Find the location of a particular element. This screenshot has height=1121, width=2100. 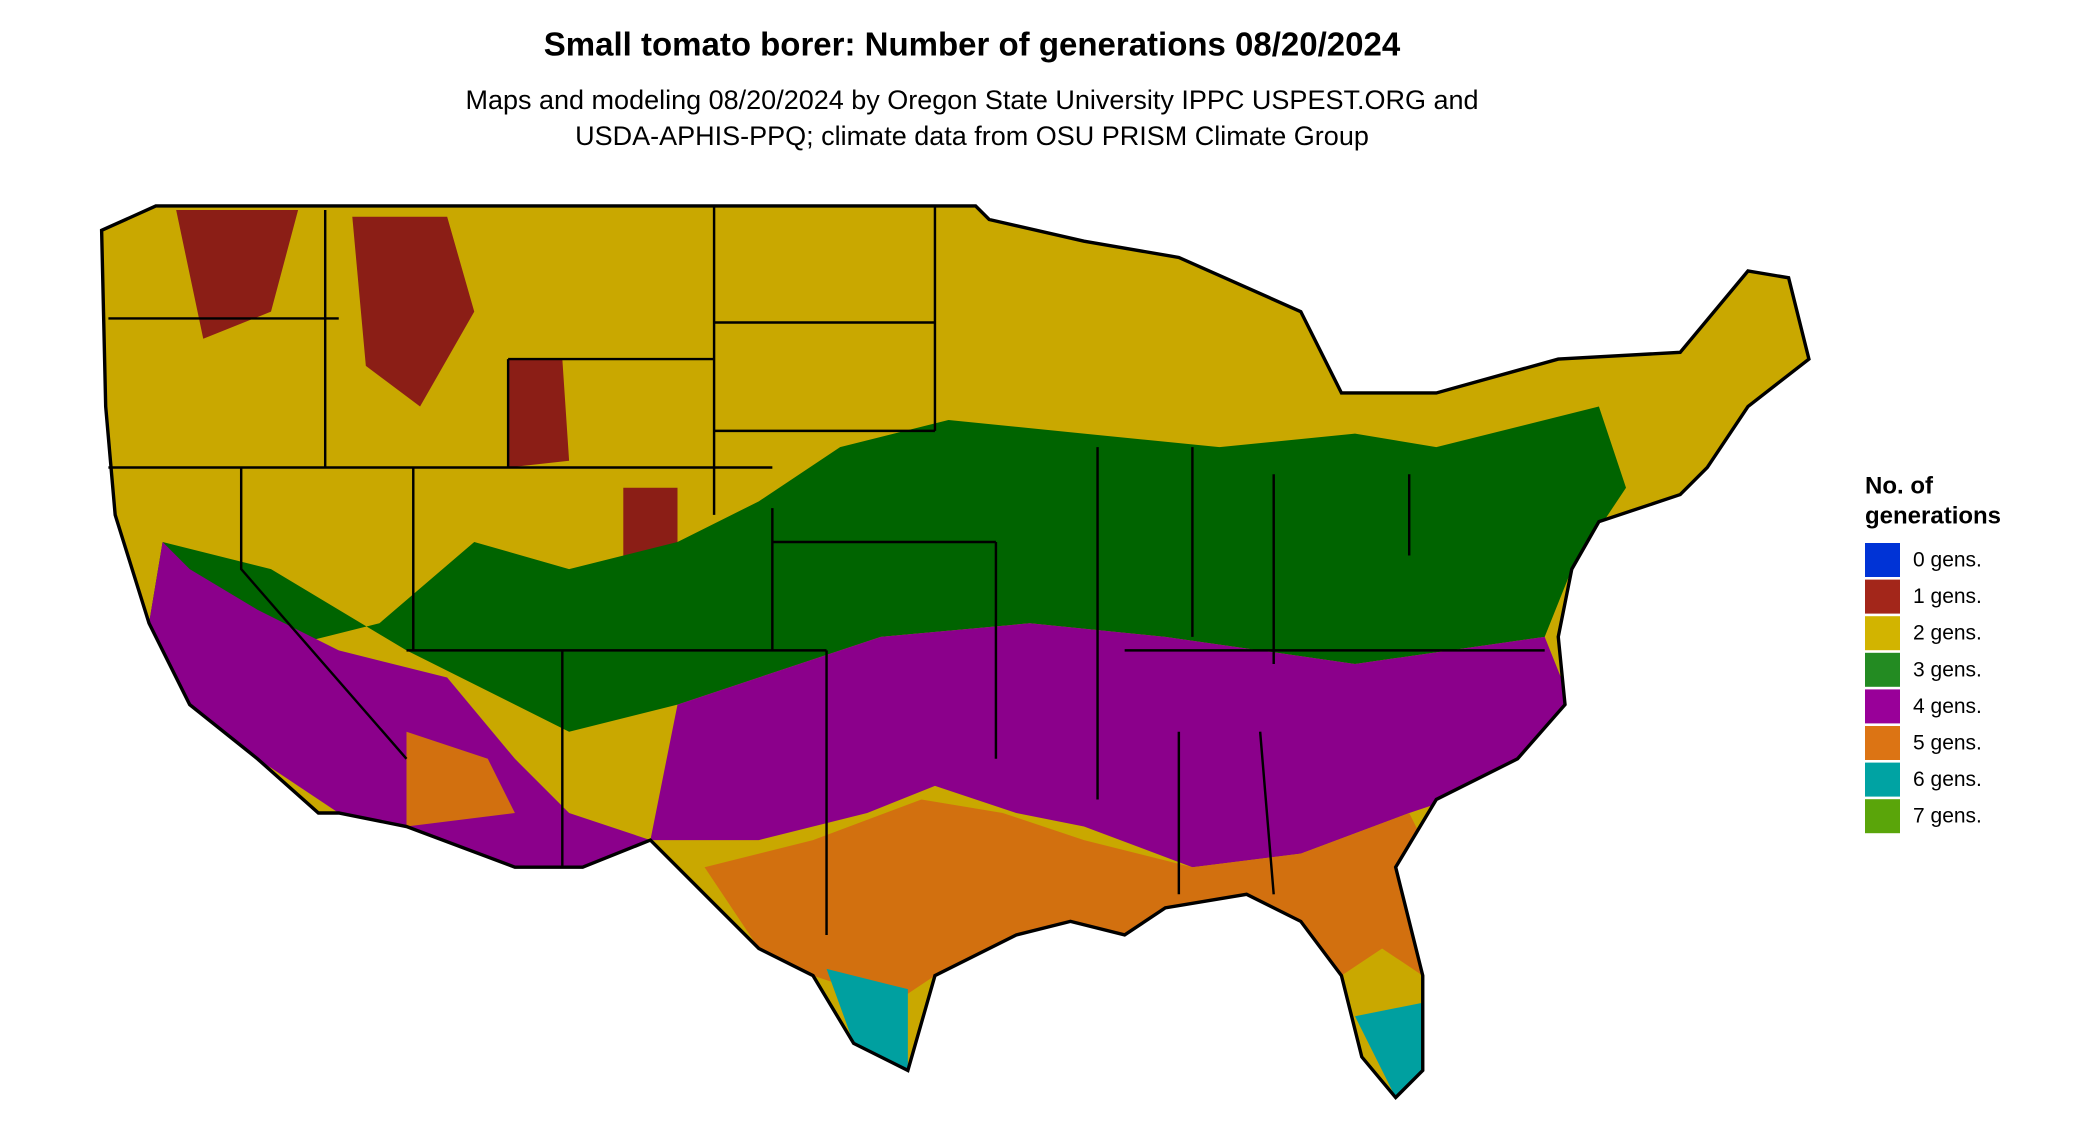

region is located at coordinates (921, 867).